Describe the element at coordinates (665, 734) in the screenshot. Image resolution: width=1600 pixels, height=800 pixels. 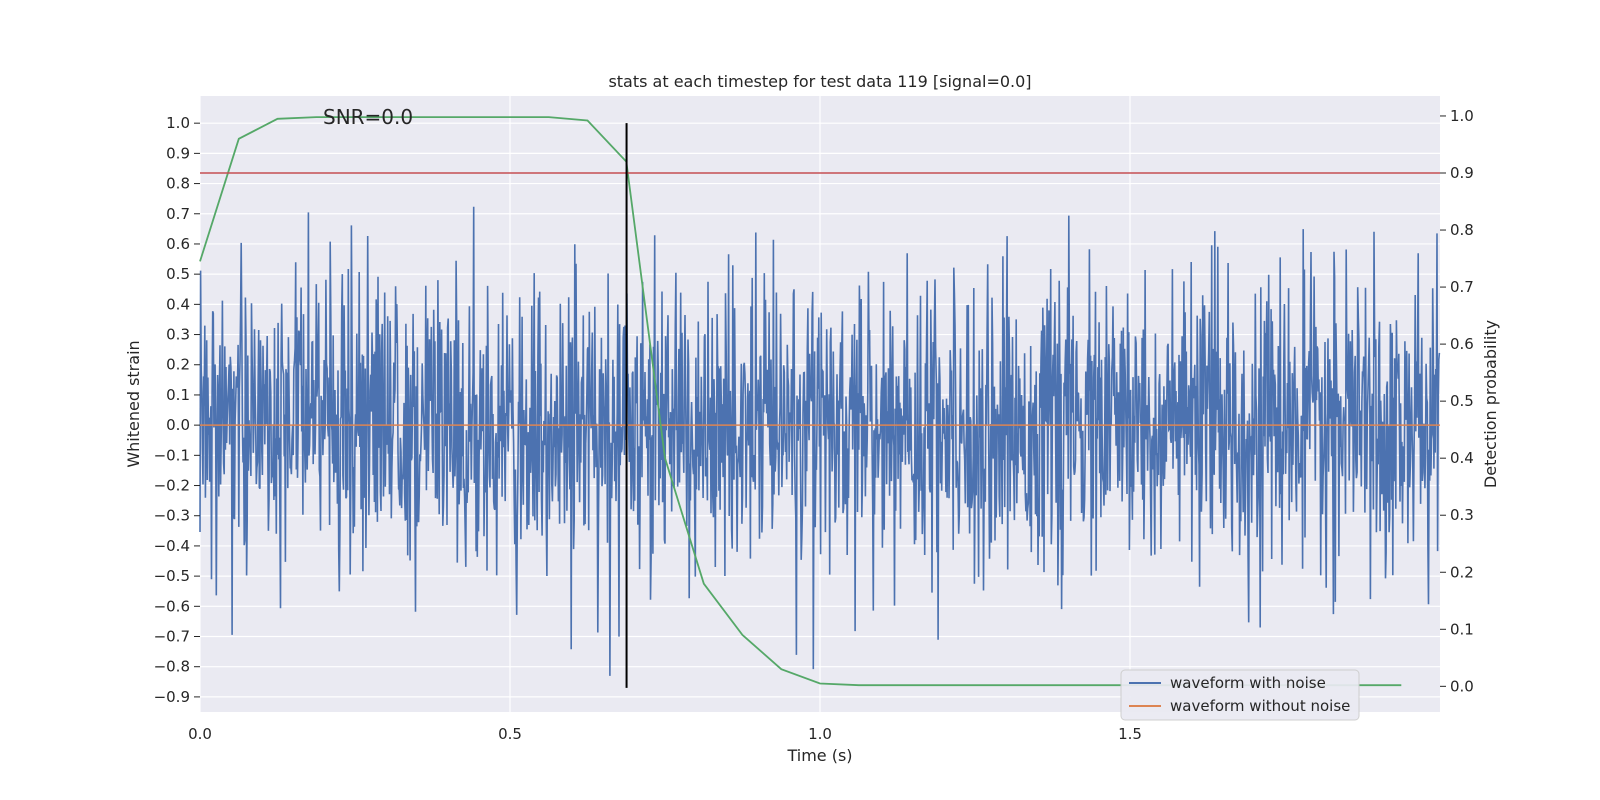
I see `x-axis-ticks: 0.0 0.5 1.0 1.5` at that location.